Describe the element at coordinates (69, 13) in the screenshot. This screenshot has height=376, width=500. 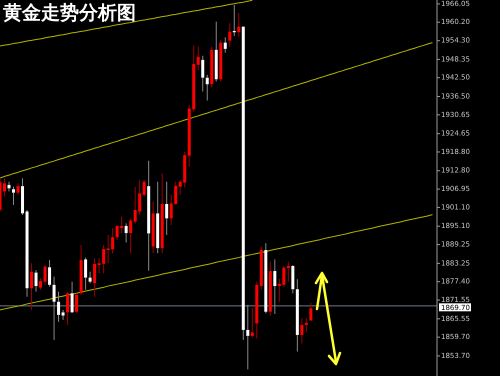
I see `chart-title: 黄金走势分析图` at that location.